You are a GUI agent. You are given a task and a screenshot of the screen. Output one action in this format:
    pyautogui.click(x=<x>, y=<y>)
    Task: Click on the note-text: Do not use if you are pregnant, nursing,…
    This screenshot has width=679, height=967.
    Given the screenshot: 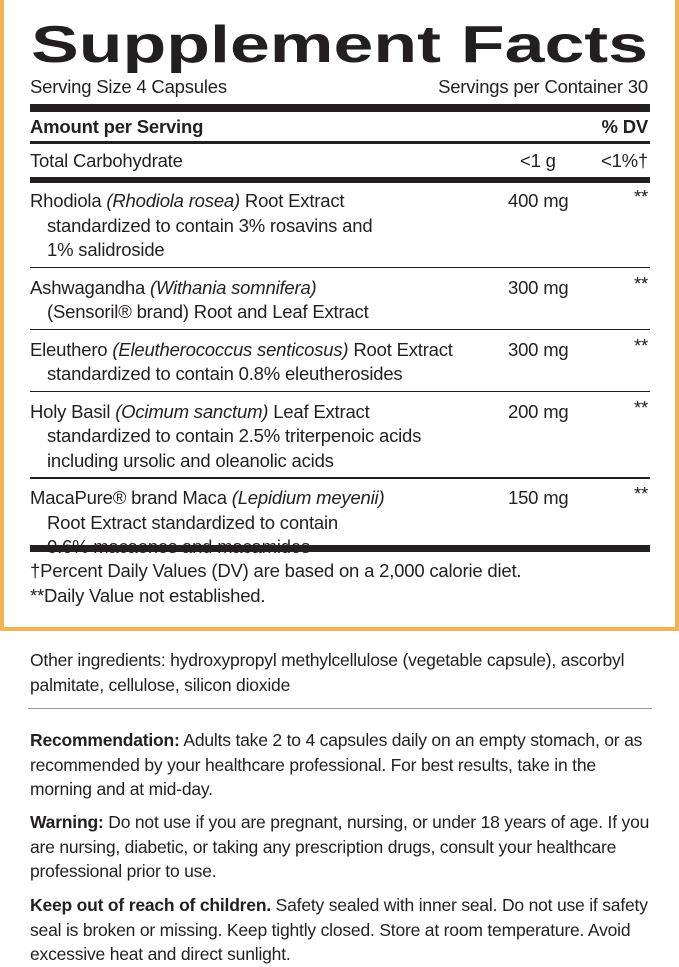 What is the action you would take?
    pyautogui.click(x=340, y=846)
    